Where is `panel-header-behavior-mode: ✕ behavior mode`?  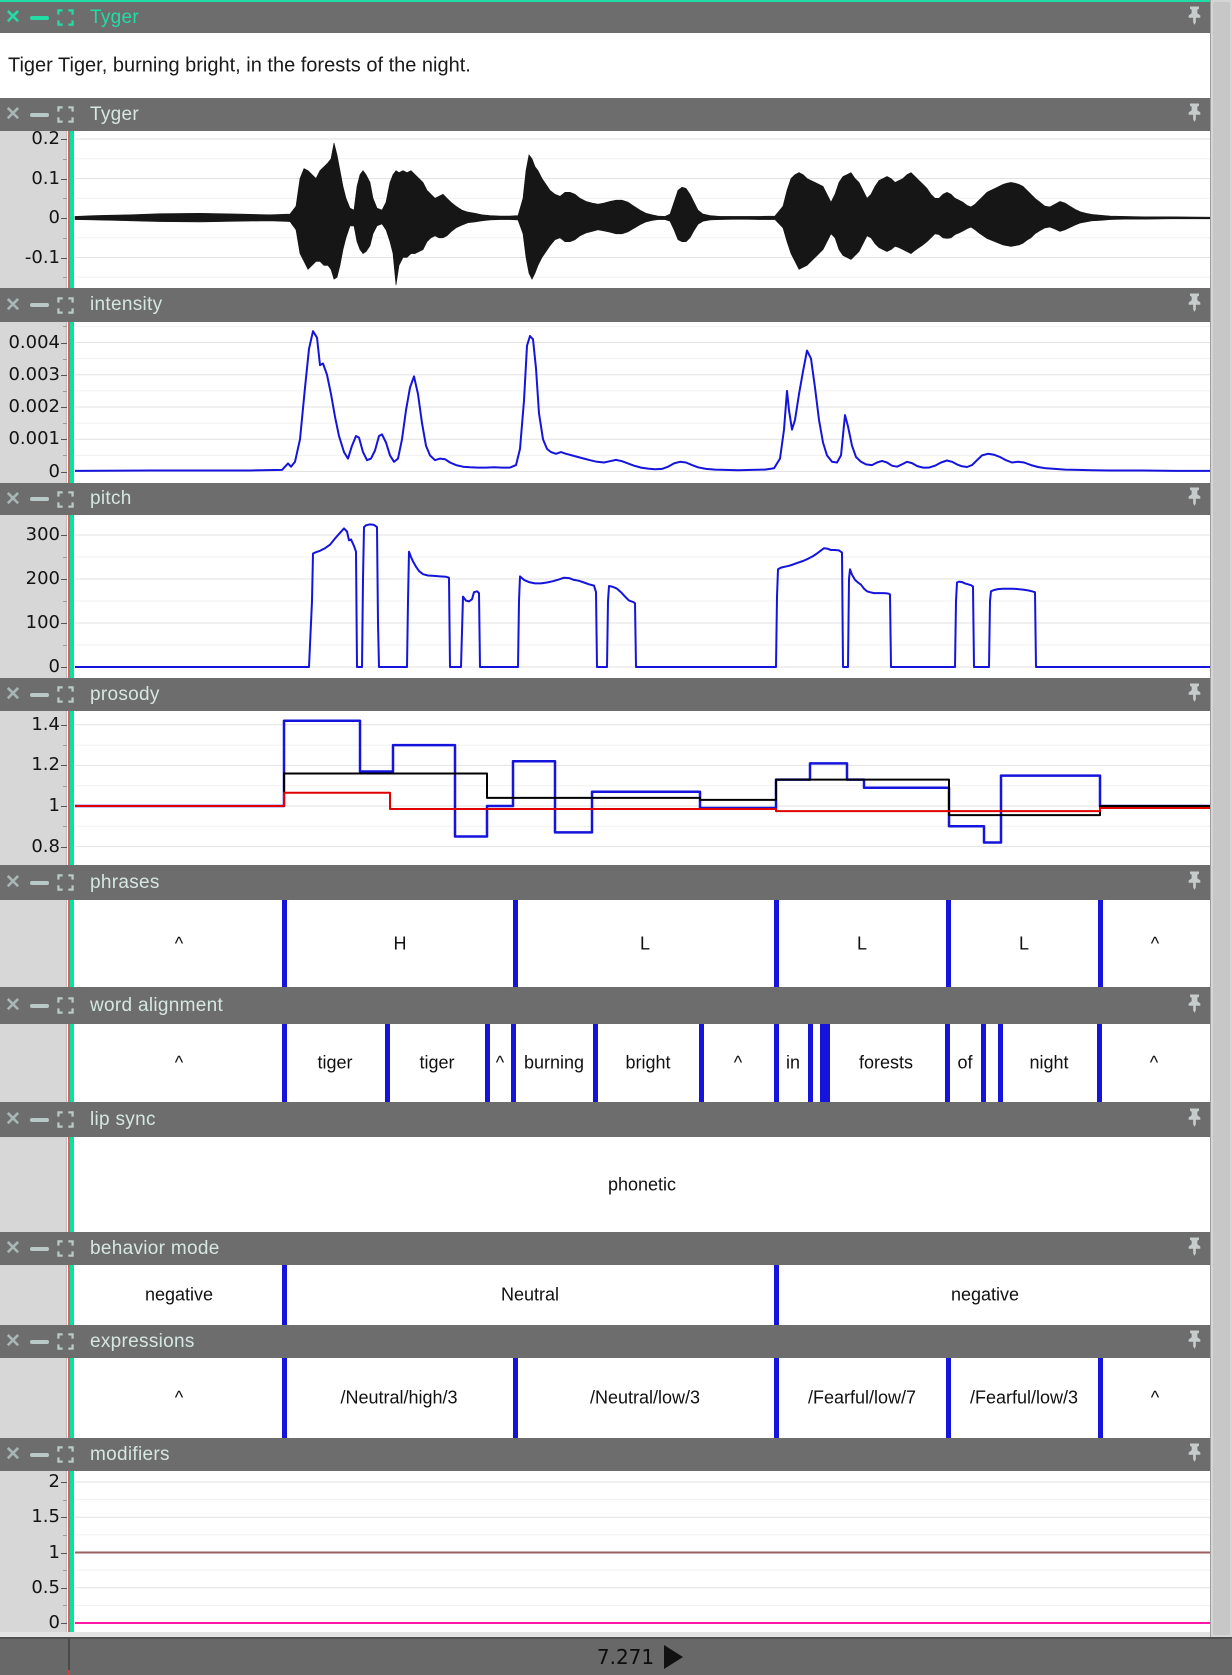
panel-header-behavior-mode: ✕ behavior mode is located at coordinates (605, 1248).